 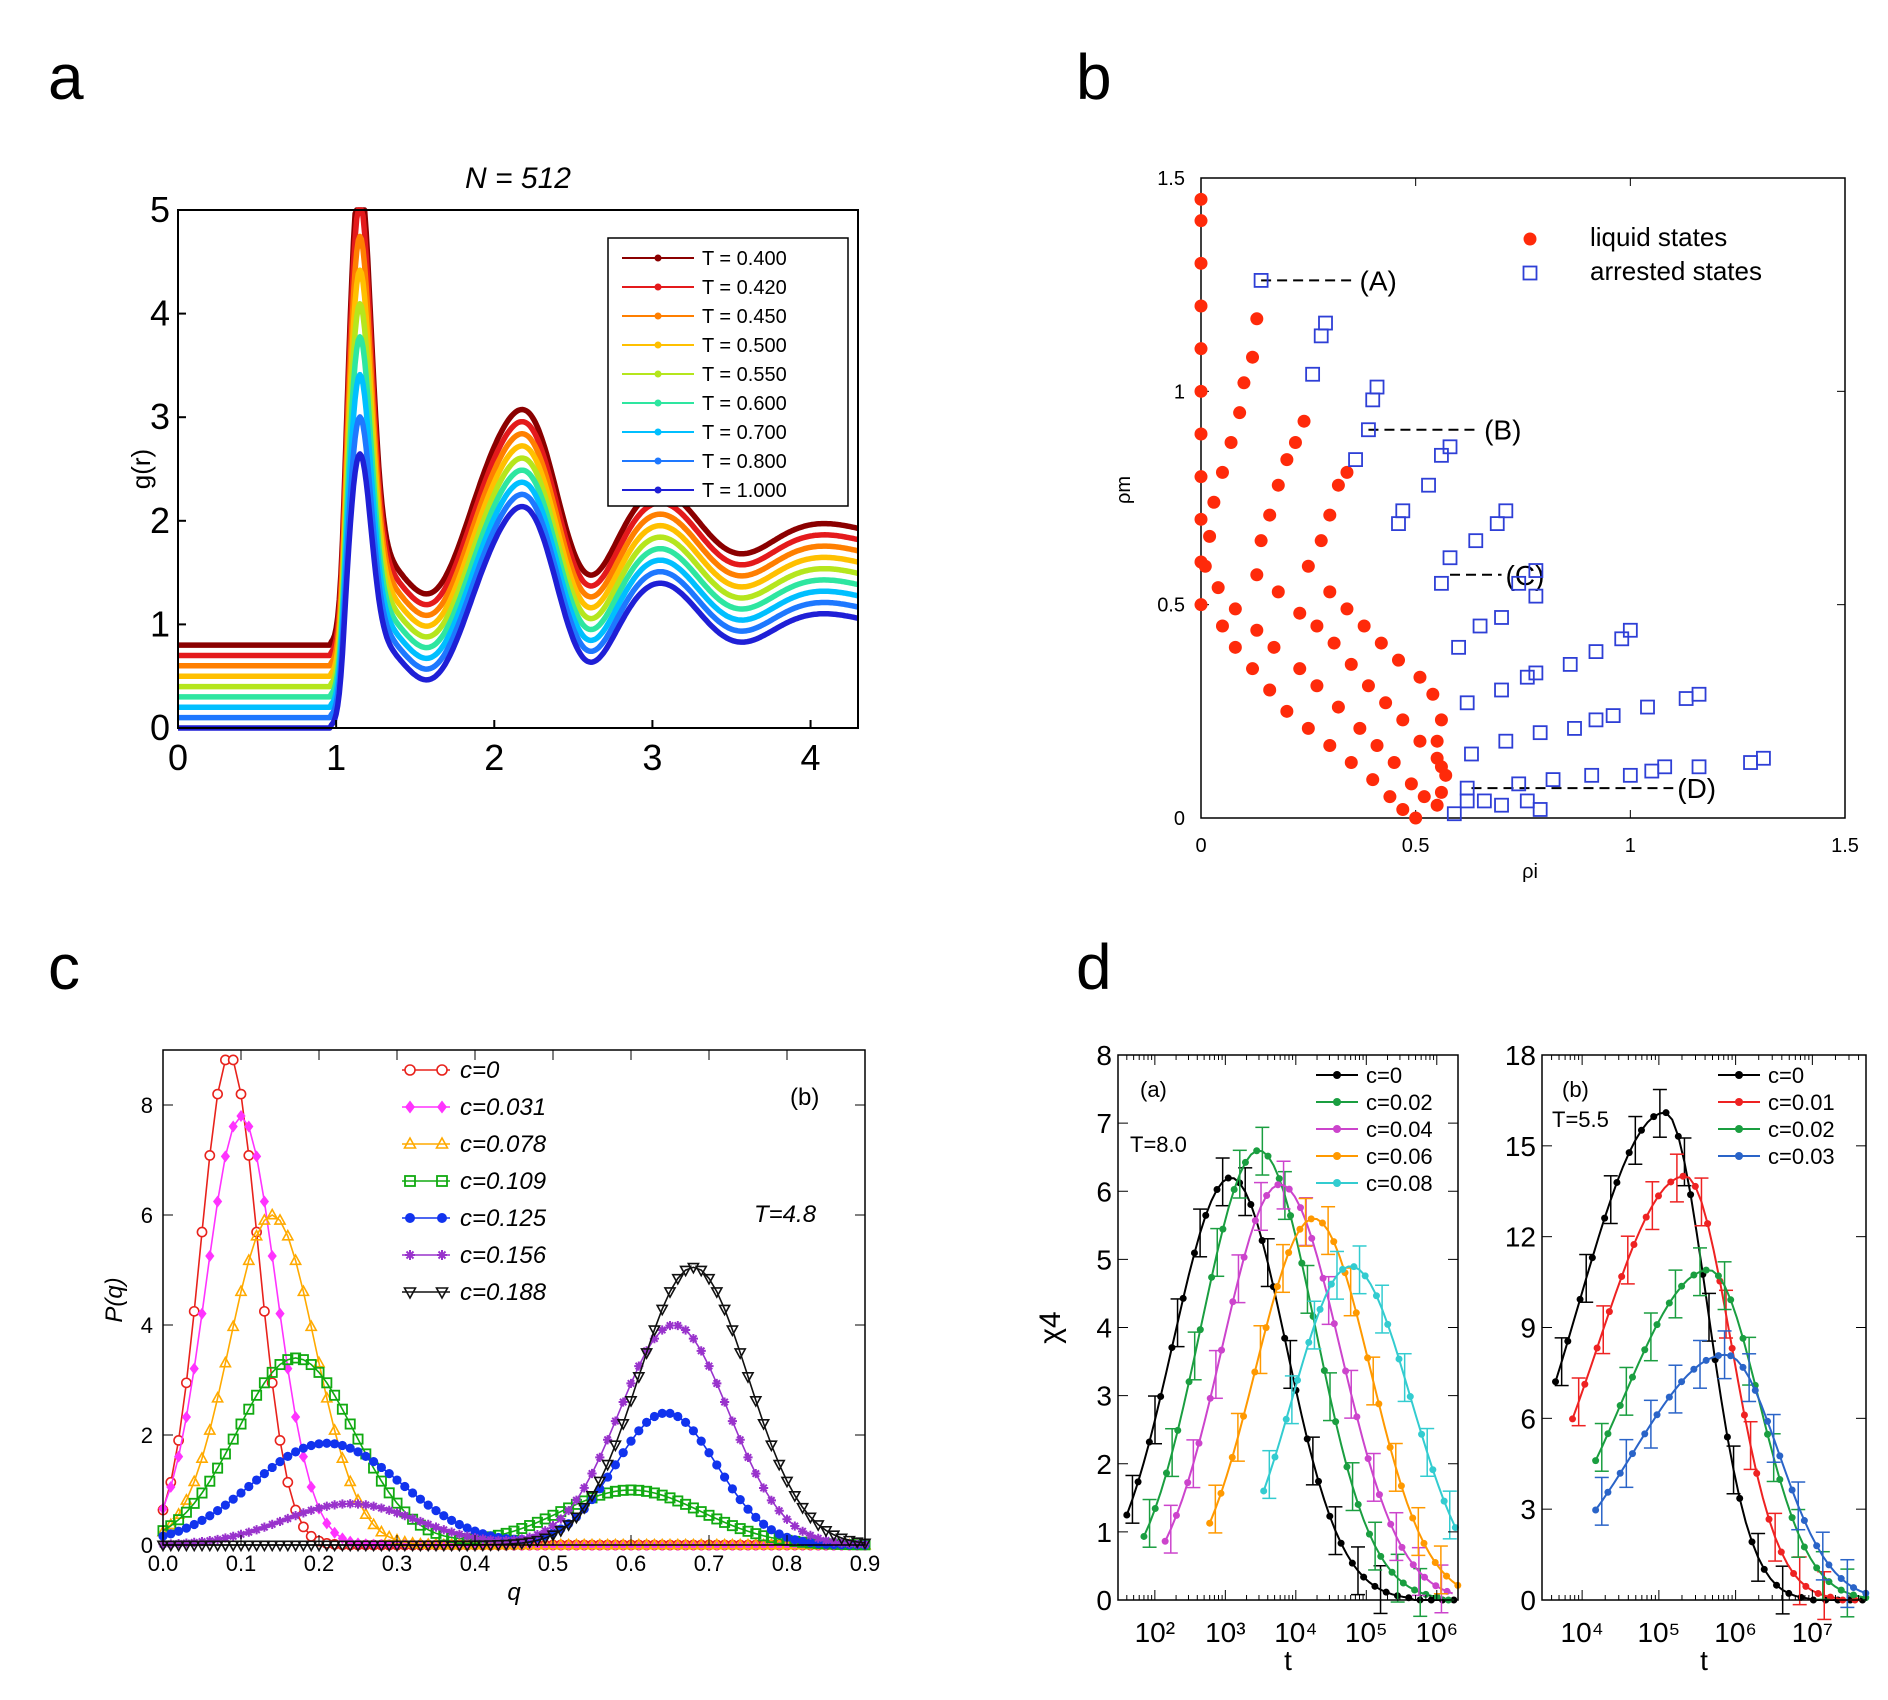 What do you see at coordinates (1801, 1156) in the screenshot?
I see `legend-label: c=0.03` at bounding box center [1801, 1156].